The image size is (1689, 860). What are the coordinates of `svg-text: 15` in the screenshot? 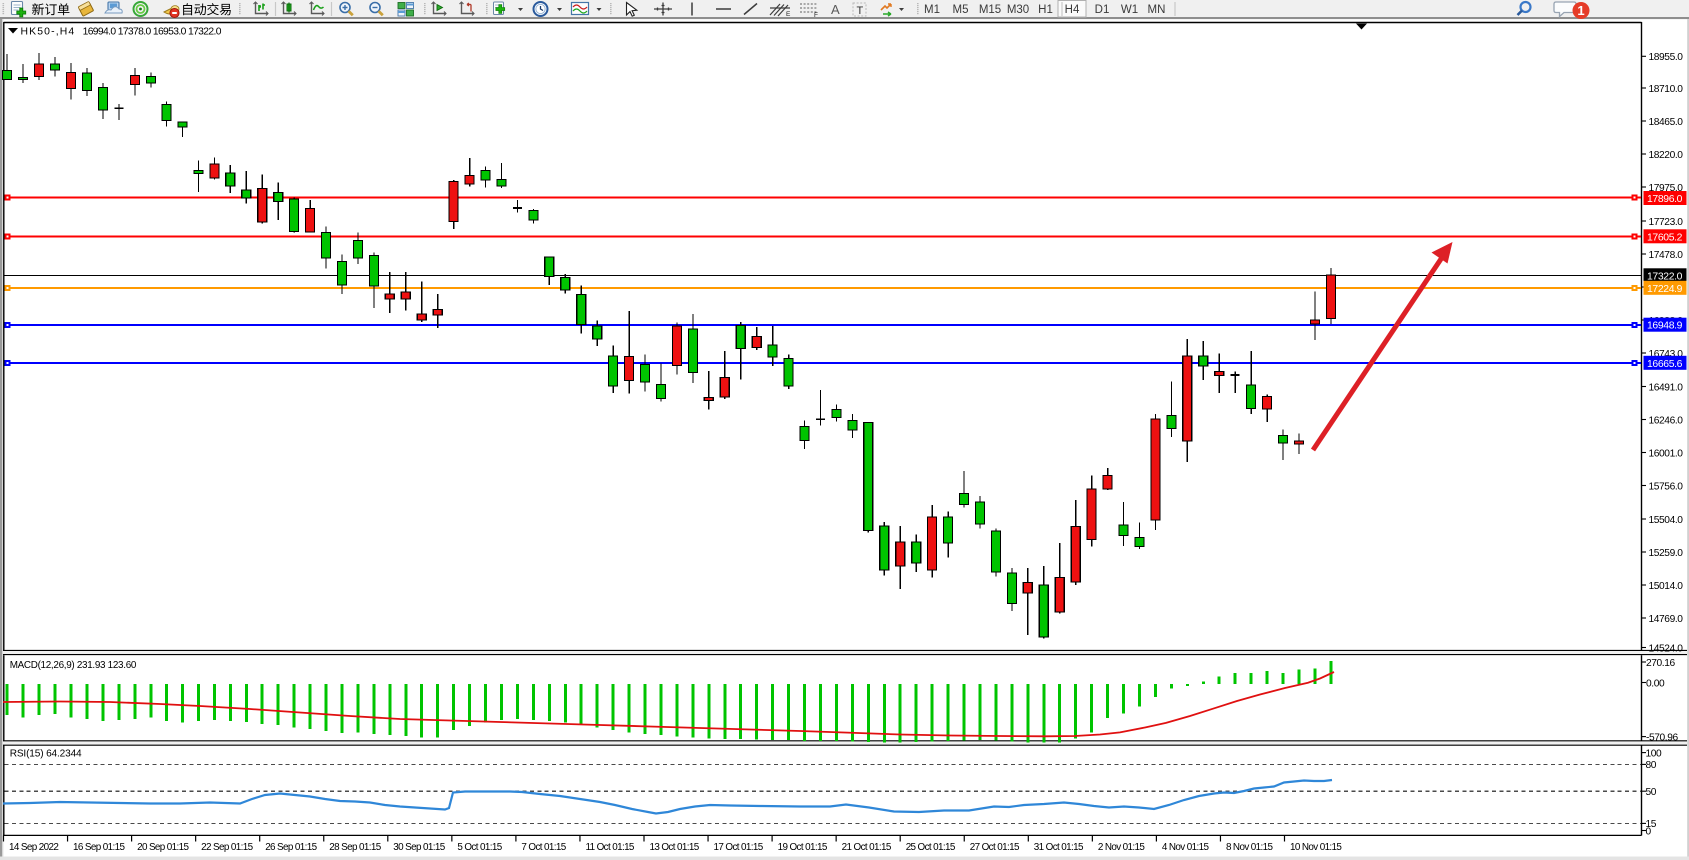 It's located at (1651, 824).